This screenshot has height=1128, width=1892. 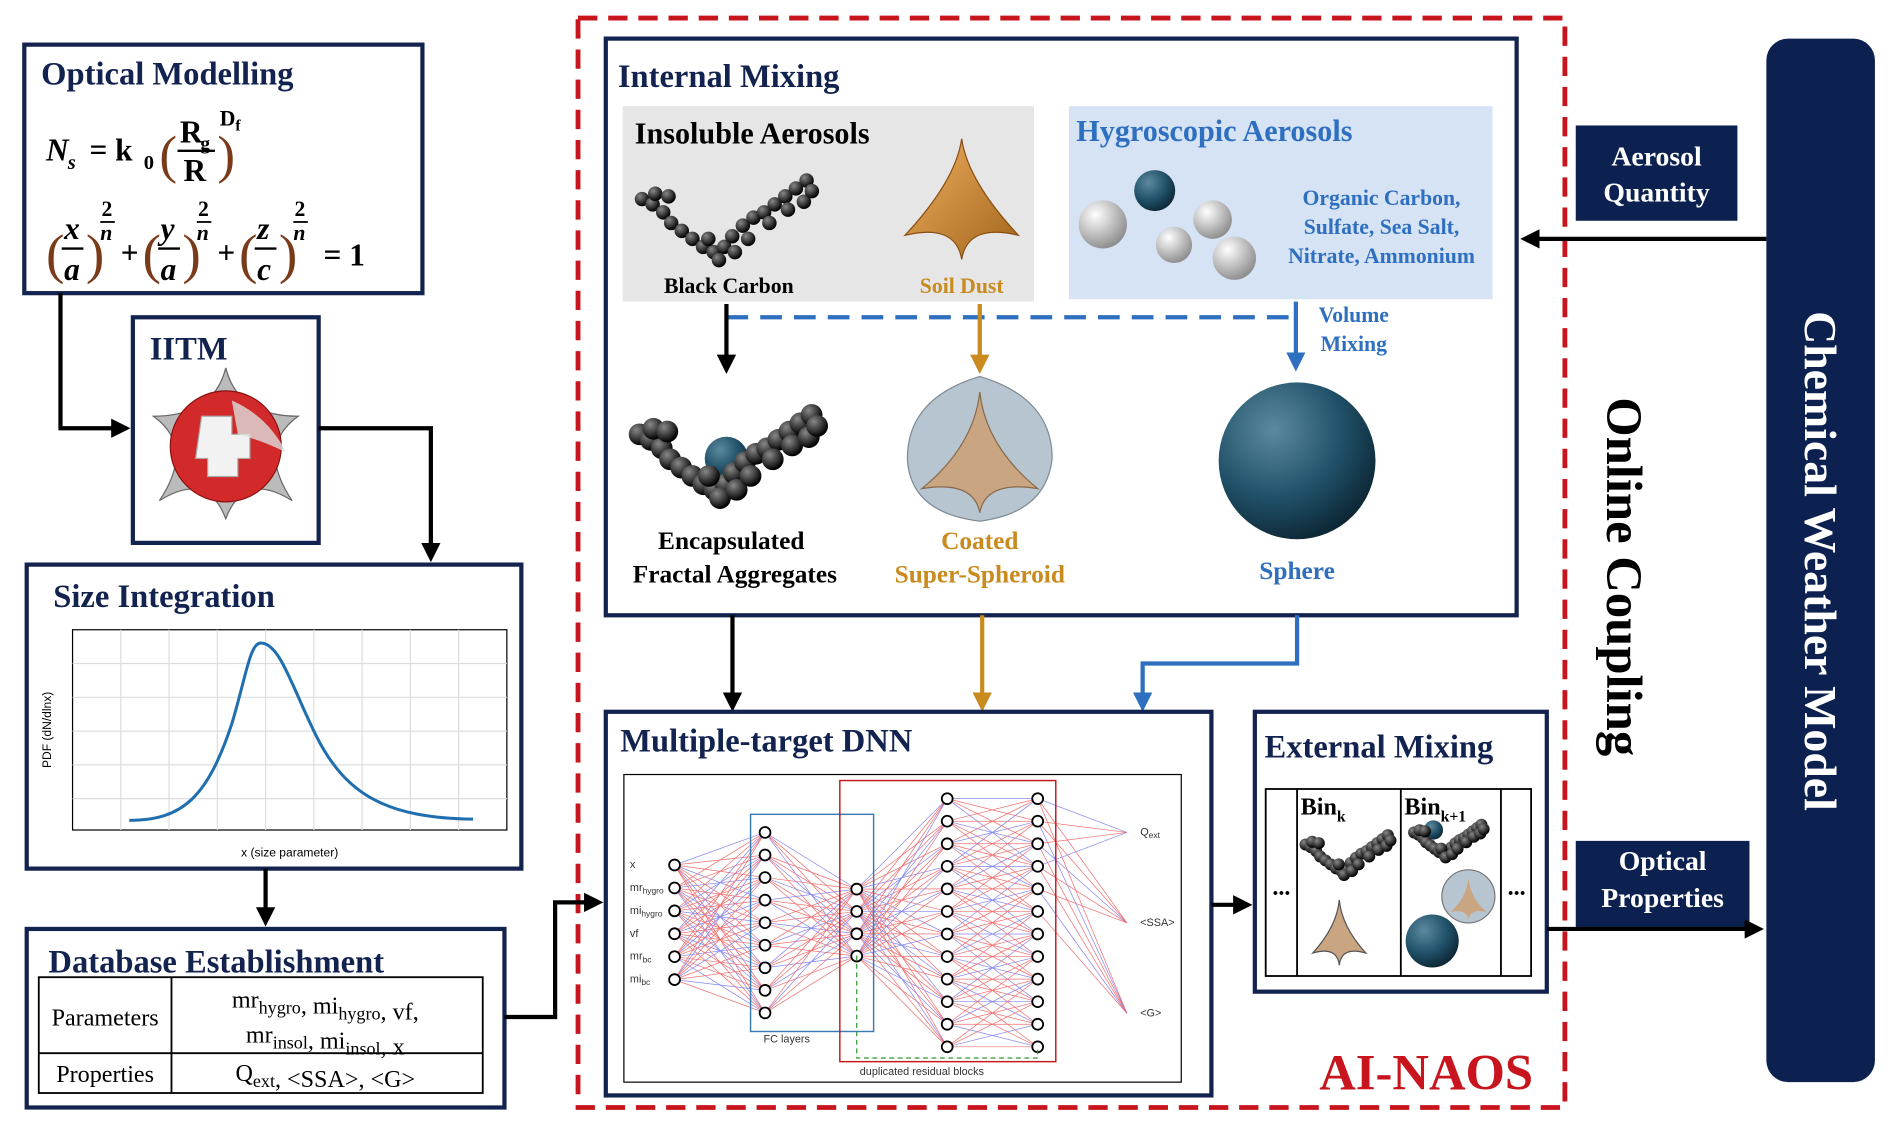 What do you see at coordinates (1432, 941) in the screenshot?
I see `bin-sphere` at bounding box center [1432, 941].